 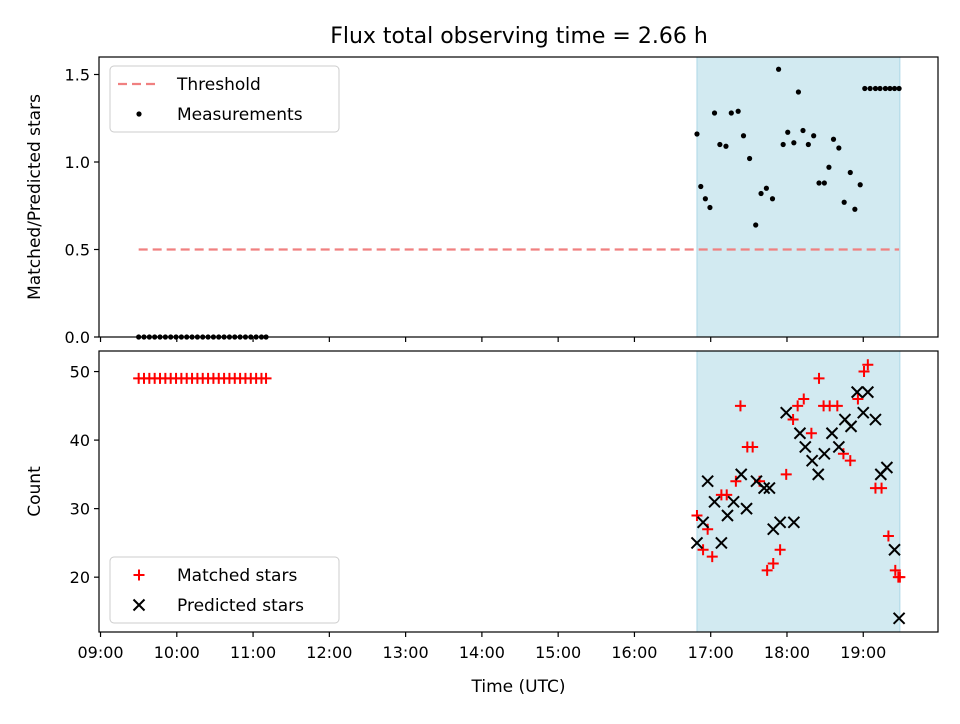 What do you see at coordinates (77, 75) in the screenshot?
I see `y-tick-label: 1.5` at bounding box center [77, 75].